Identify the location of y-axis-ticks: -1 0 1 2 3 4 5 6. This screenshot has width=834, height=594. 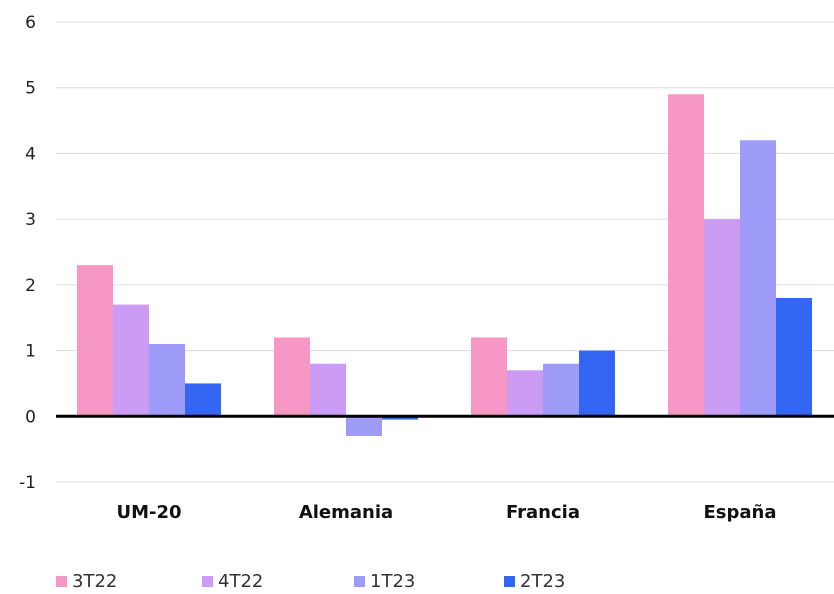
(27, 253).